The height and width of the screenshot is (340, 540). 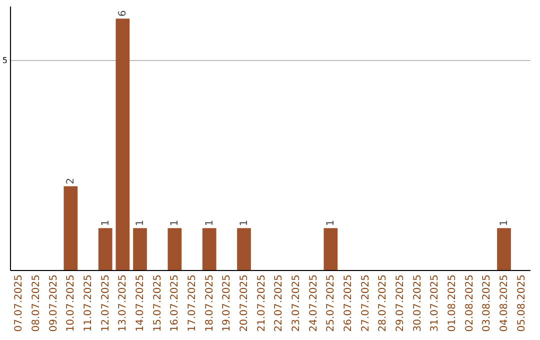 What do you see at coordinates (314, 303) in the screenshot?
I see `x-tick-label: 24.07.2025` at bounding box center [314, 303].